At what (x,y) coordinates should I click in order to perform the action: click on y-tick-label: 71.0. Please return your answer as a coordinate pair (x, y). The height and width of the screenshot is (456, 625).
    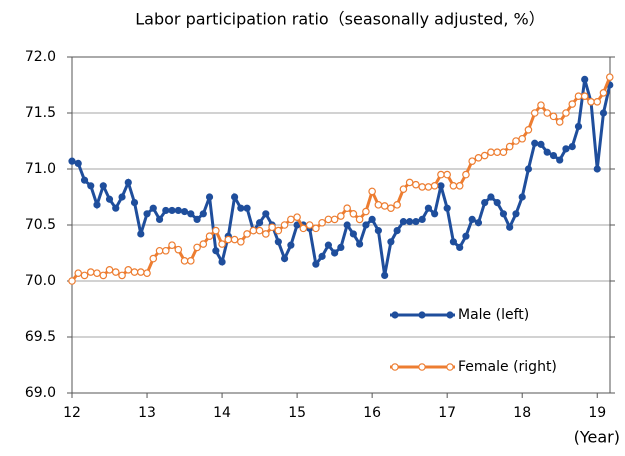
    Looking at the image, I should click on (40, 169).